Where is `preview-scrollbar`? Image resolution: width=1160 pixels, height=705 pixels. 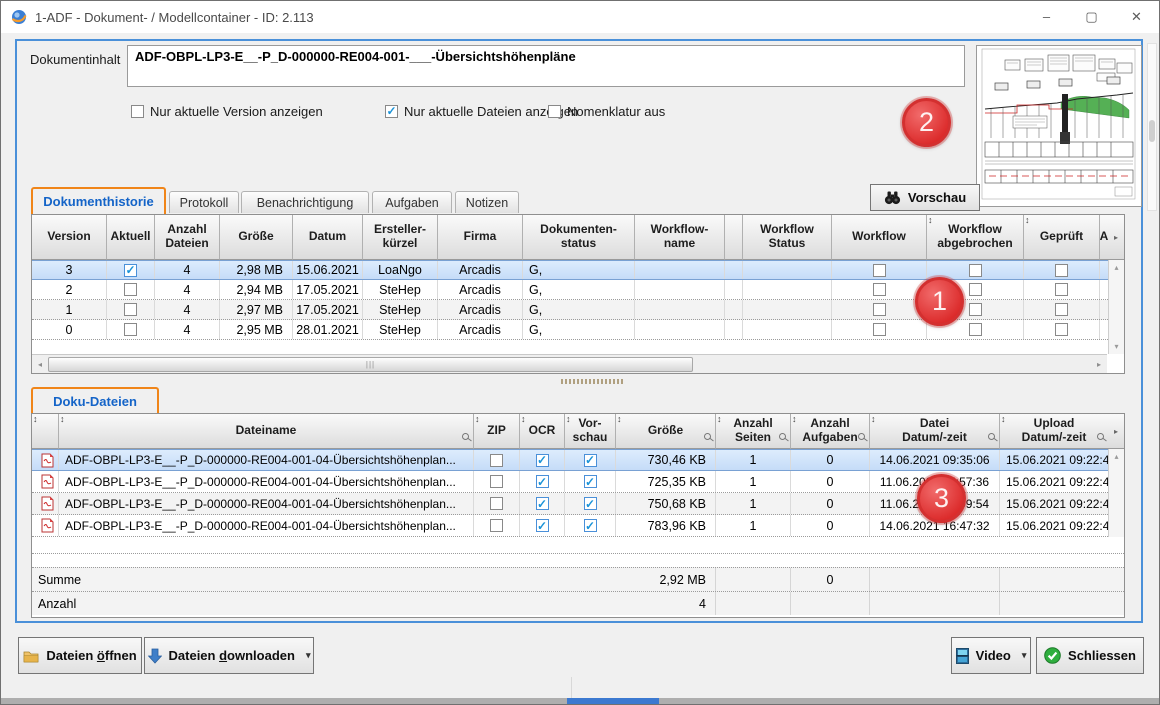
preview-scrollbar is located at coordinates (1152, 127).